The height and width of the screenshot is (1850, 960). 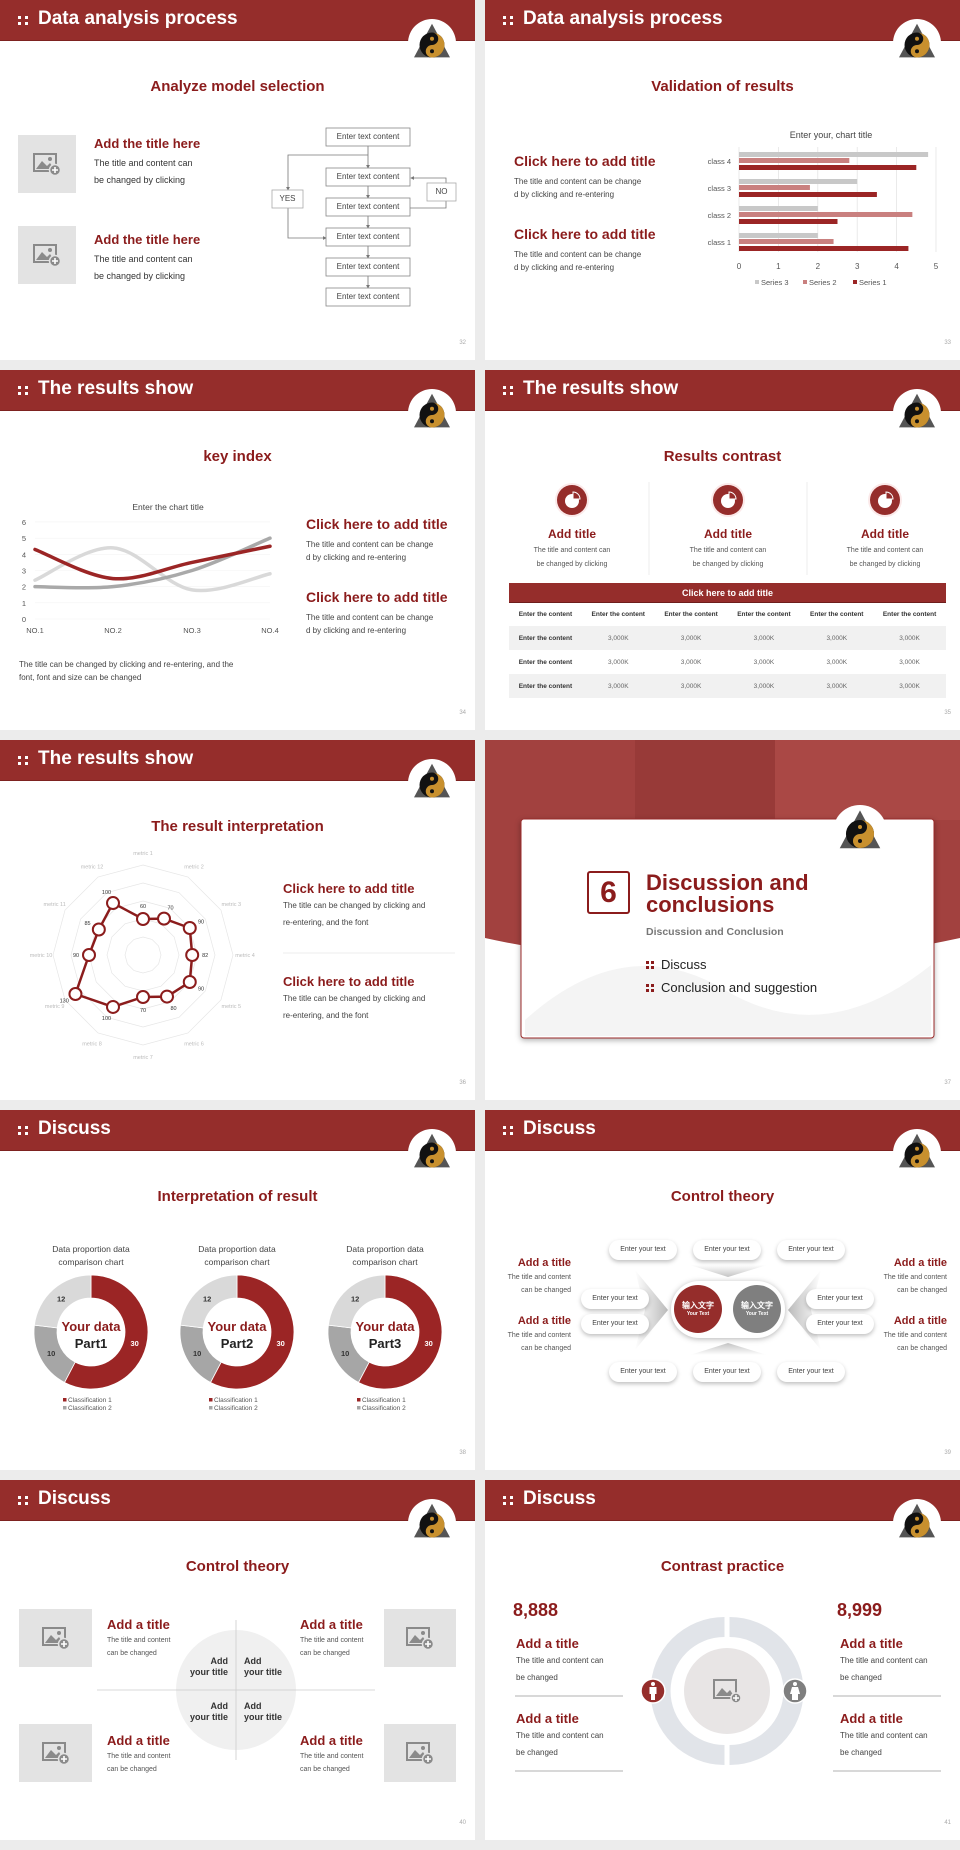 What do you see at coordinates (441, 191) in the screenshot?
I see `flow-no-label: NO` at bounding box center [441, 191].